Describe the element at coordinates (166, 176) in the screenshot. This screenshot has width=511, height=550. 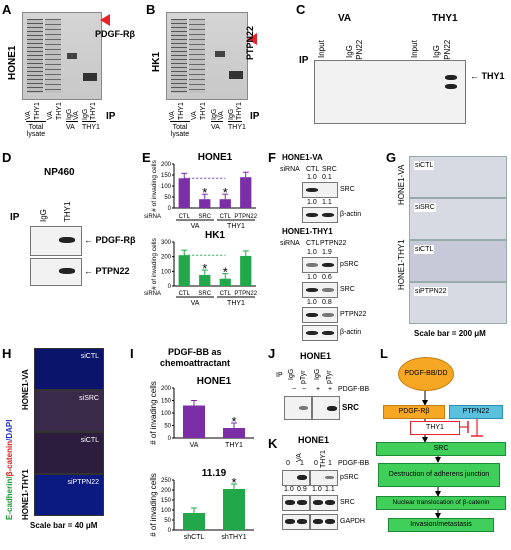
I see `y-tick-label: 150` at that location.